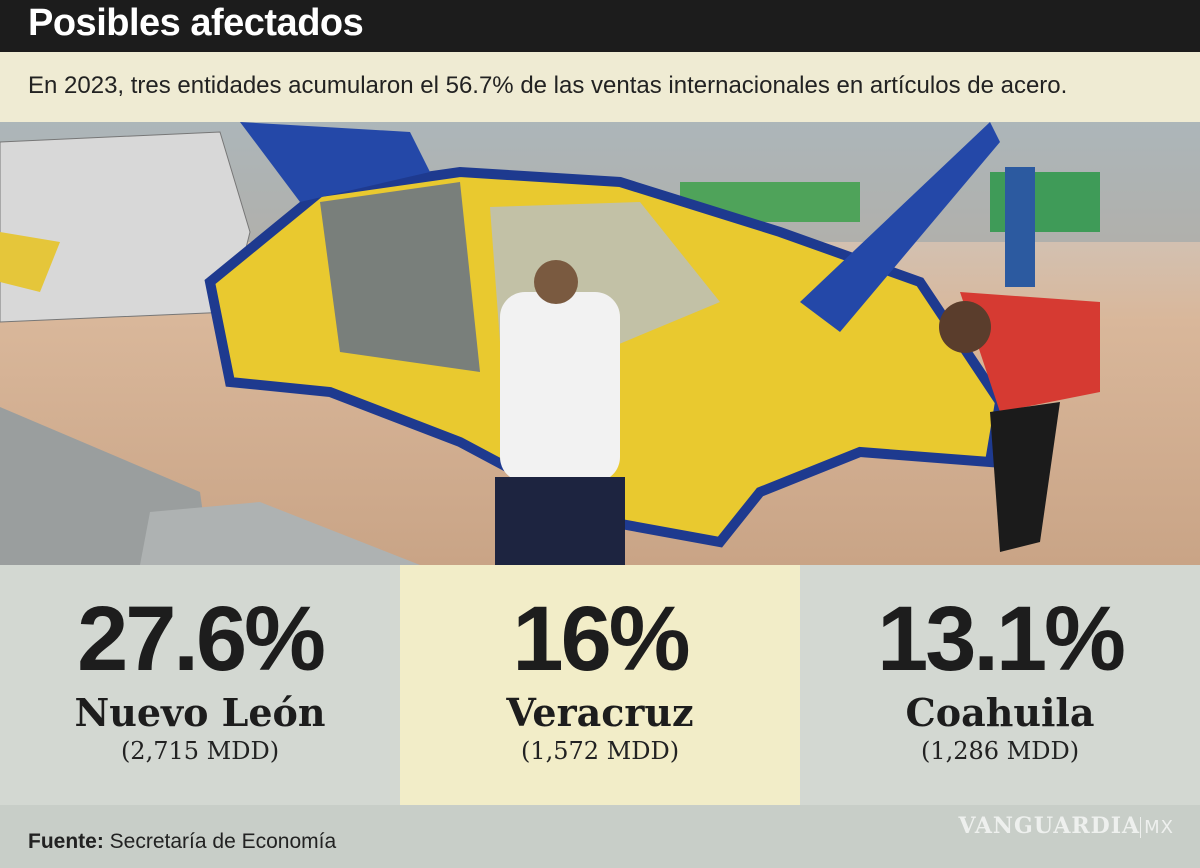 The width and height of the screenshot is (1200, 868). I want to click on source-label: Fuente:, so click(66, 841).